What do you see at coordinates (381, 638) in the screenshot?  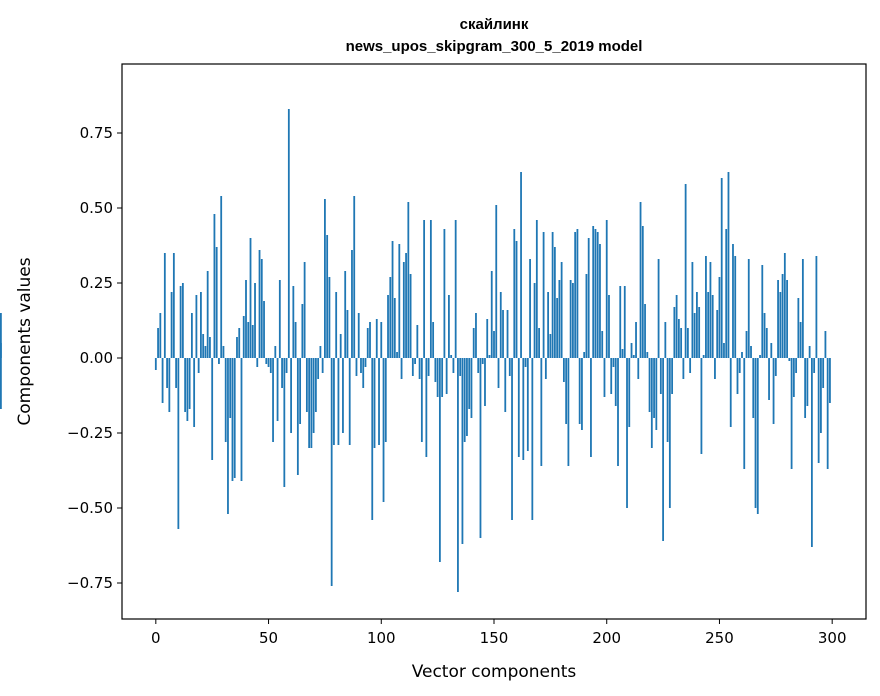 I see `x-tick-label: 100` at bounding box center [381, 638].